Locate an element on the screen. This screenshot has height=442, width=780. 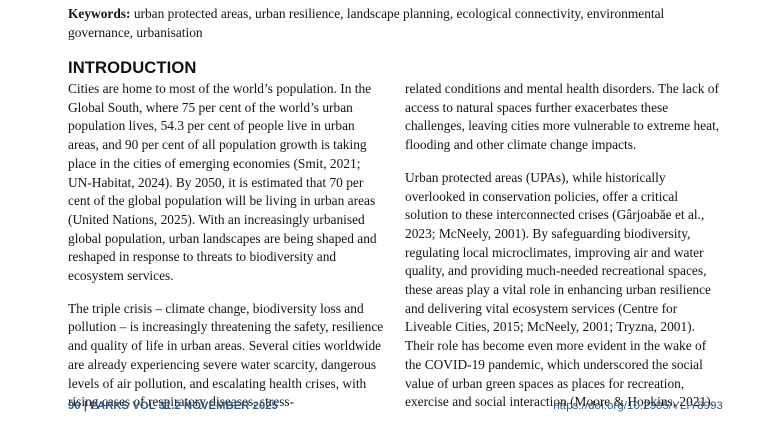
footer-folio: 90 | PARKS VOL 31.2 NOVEMBER 2025 is located at coordinates (173, 406).